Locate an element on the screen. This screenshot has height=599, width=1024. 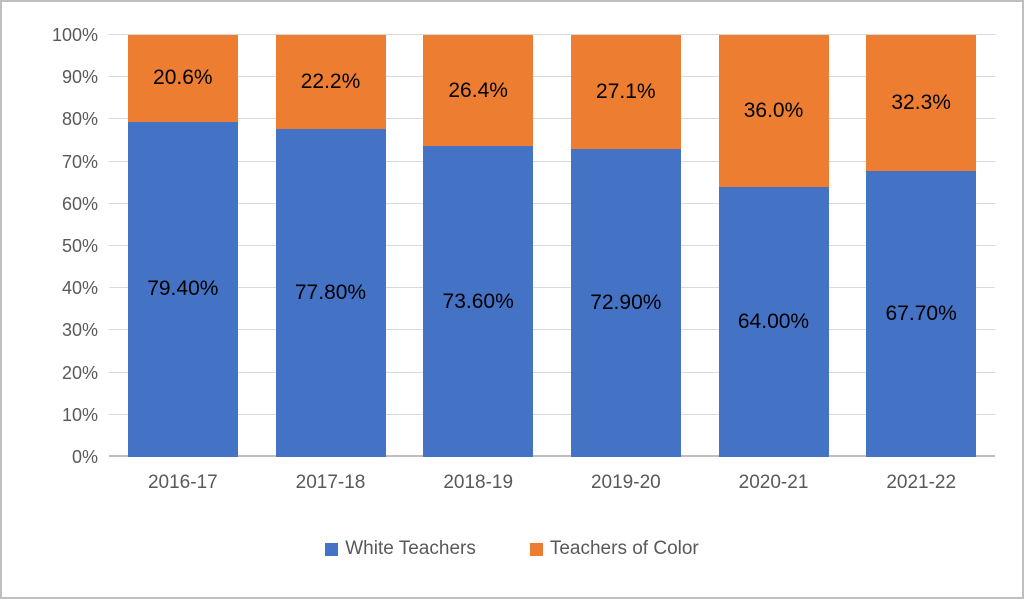
data-label: 73.60% is located at coordinates (478, 301).